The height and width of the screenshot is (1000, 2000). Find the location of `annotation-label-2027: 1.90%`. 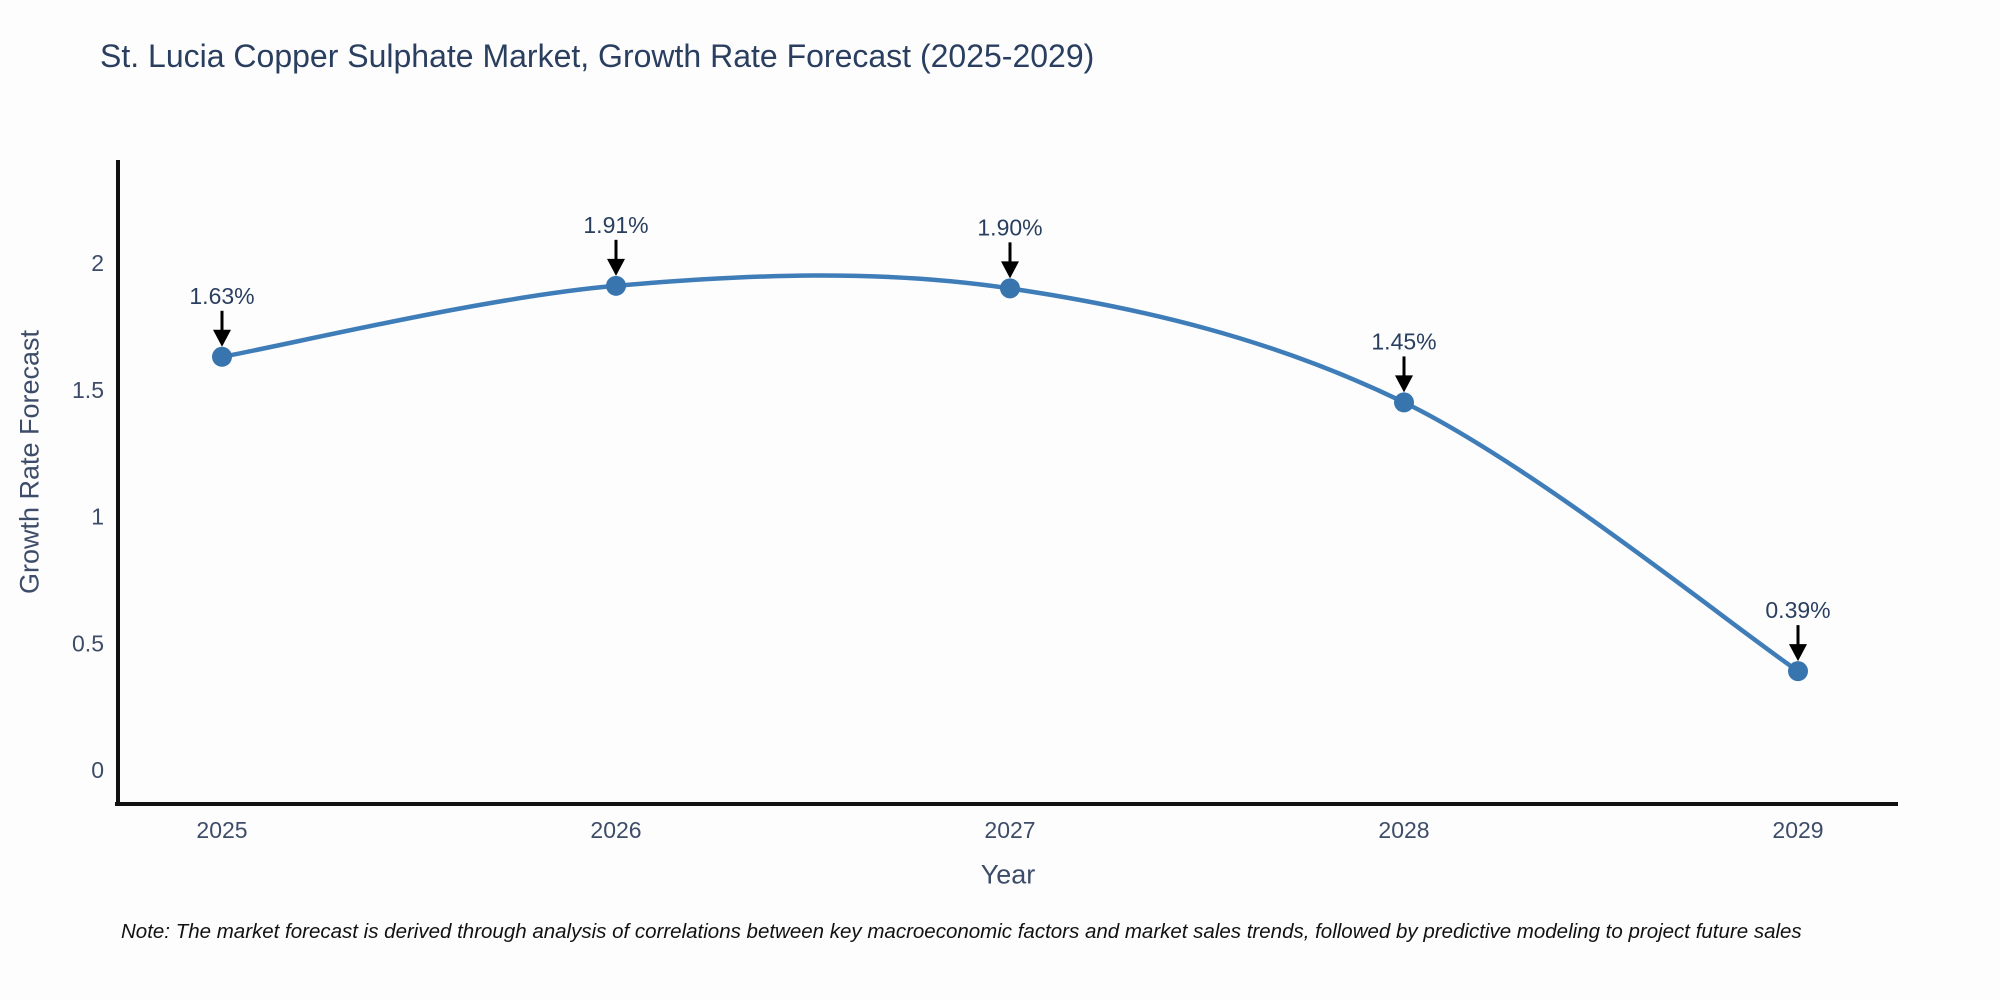

annotation-label-2027: 1.90% is located at coordinates (1009, 227).